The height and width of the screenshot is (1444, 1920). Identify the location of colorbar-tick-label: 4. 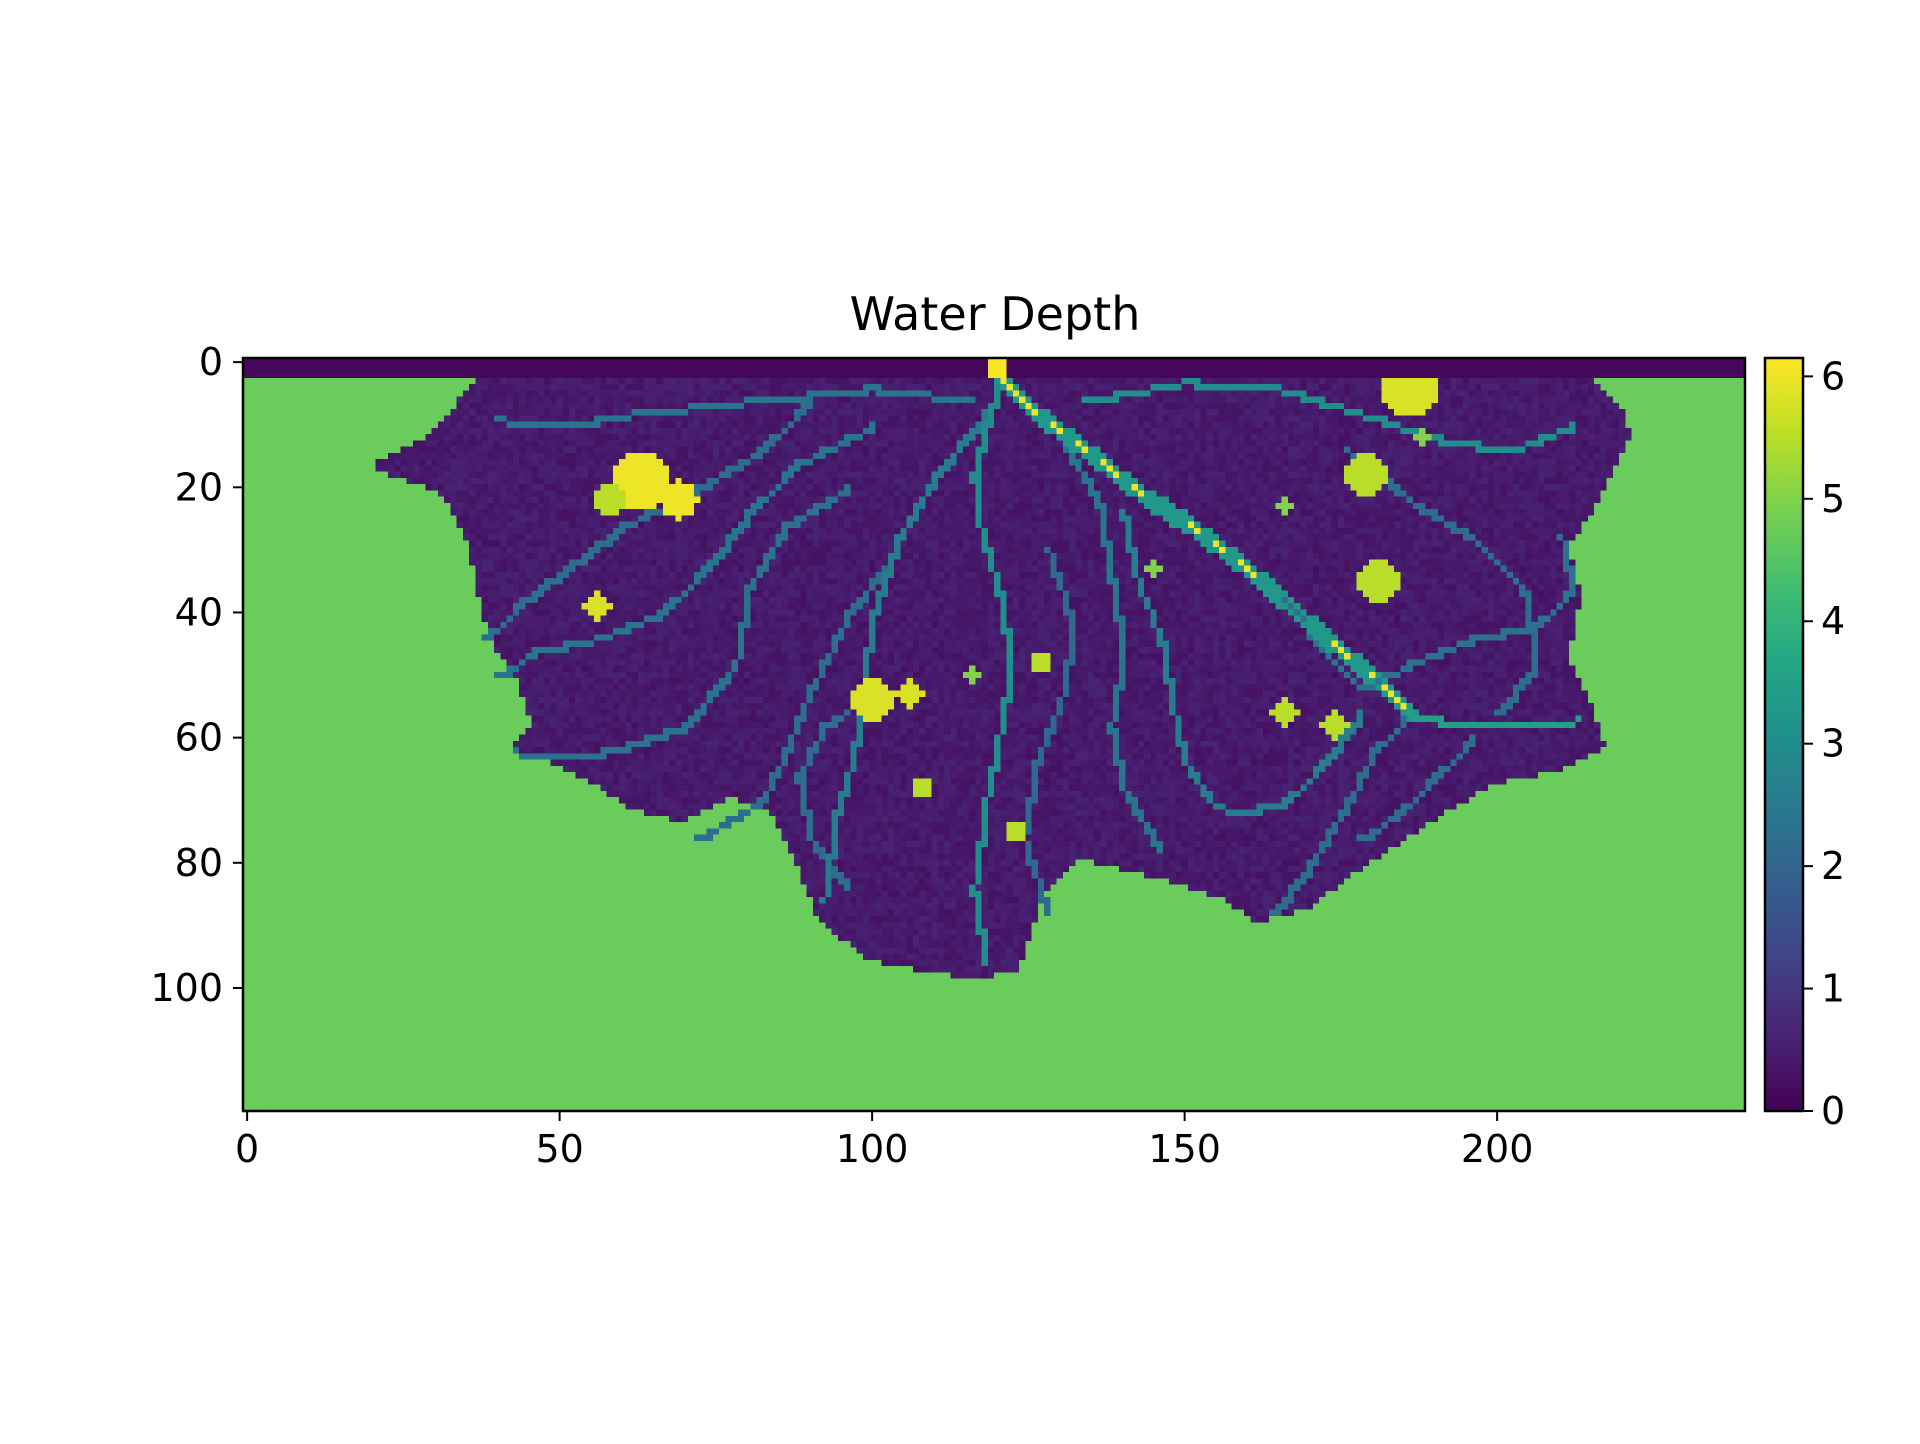
(1833, 621).